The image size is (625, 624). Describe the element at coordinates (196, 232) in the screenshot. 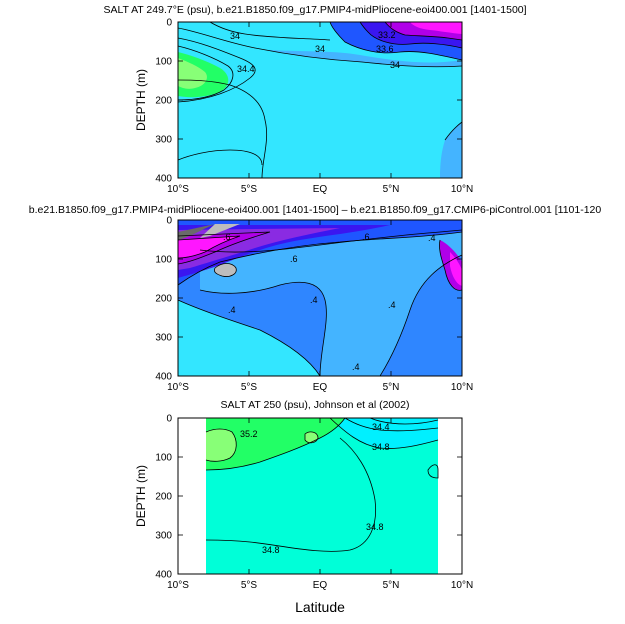

I see `panel-2-upper-band-darkgray` at that location.